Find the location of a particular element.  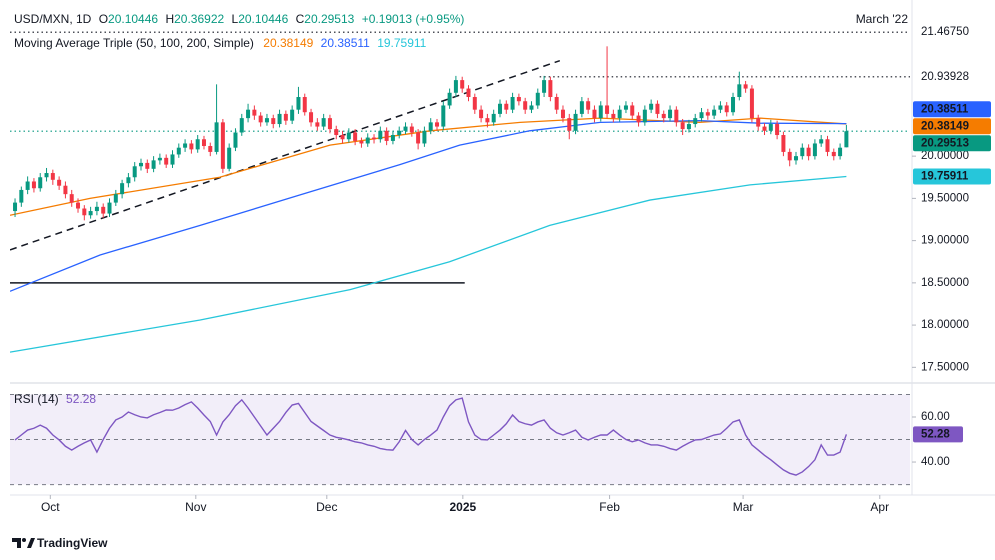

price-tag: 20.38149 is located at coordinates (945, 126).